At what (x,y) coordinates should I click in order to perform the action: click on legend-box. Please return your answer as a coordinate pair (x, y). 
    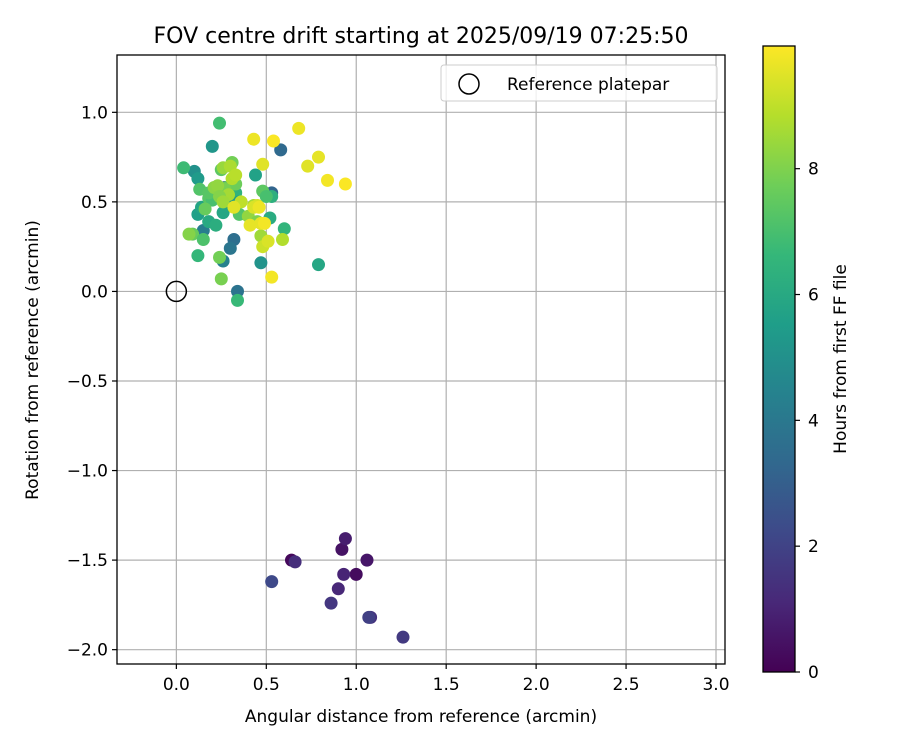
    Looking at the image, I should click on (579, 83).